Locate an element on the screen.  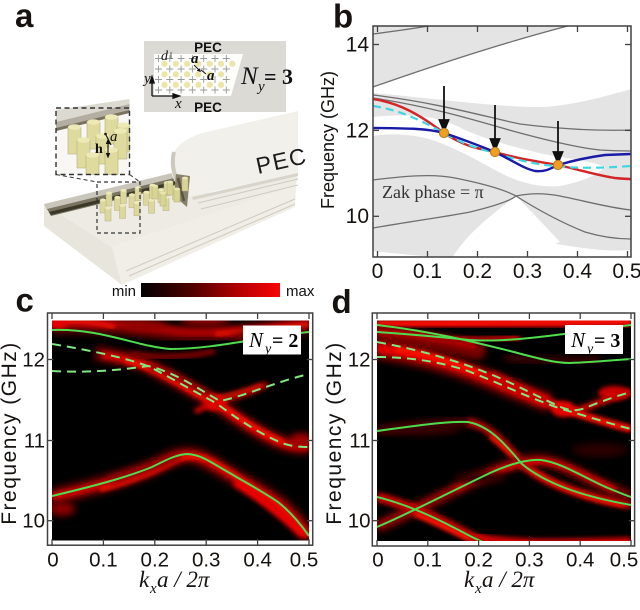
svg-text: max is located at coordinates (300, 291).